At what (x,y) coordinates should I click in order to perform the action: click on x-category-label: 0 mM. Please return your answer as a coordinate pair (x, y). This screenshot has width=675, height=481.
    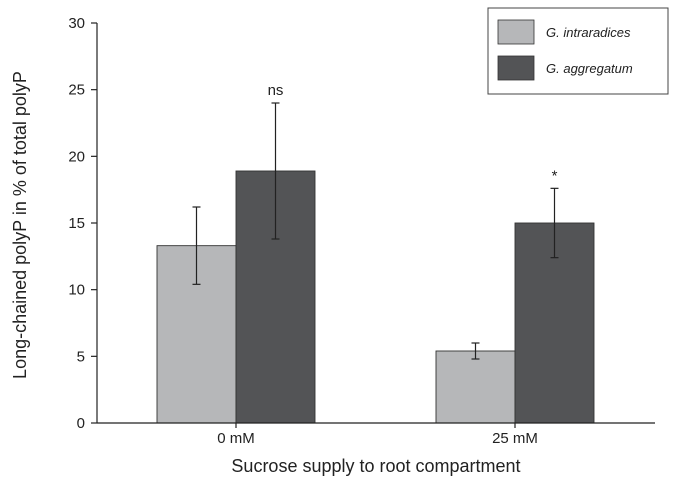
    Looking at the image, I should click on (236, 438).